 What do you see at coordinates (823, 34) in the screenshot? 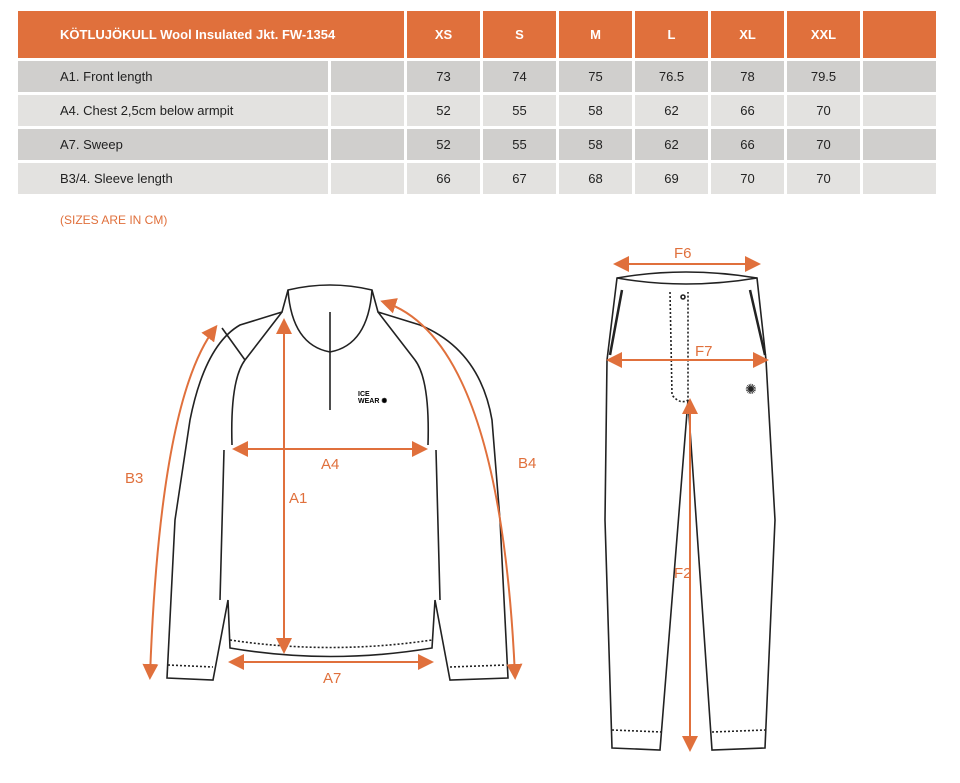
I see `size-header: XXL` at bounding box center [823, 34].